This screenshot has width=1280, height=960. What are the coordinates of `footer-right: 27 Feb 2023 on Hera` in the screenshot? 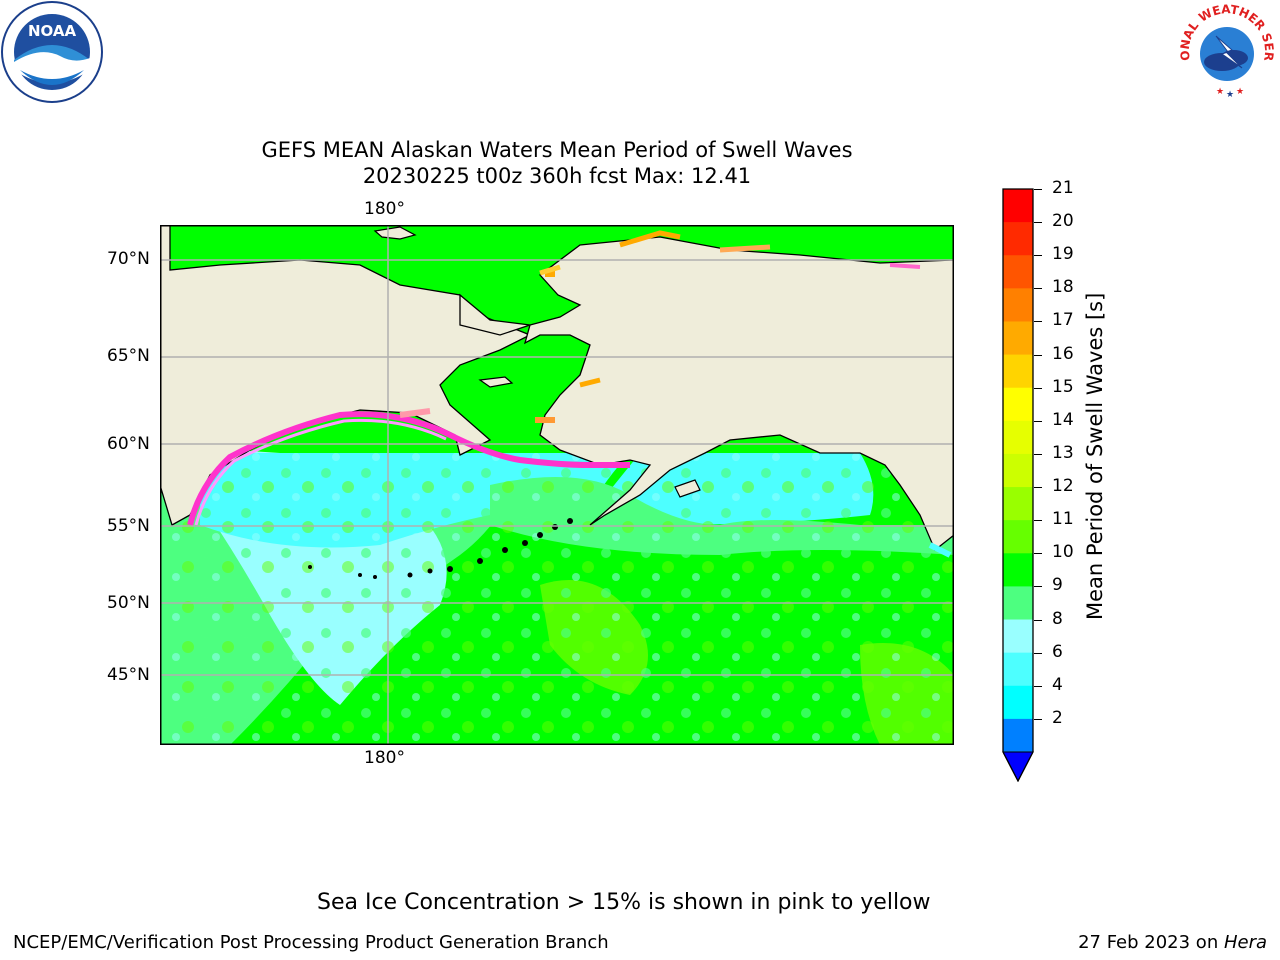 It's located at (1172, 942).